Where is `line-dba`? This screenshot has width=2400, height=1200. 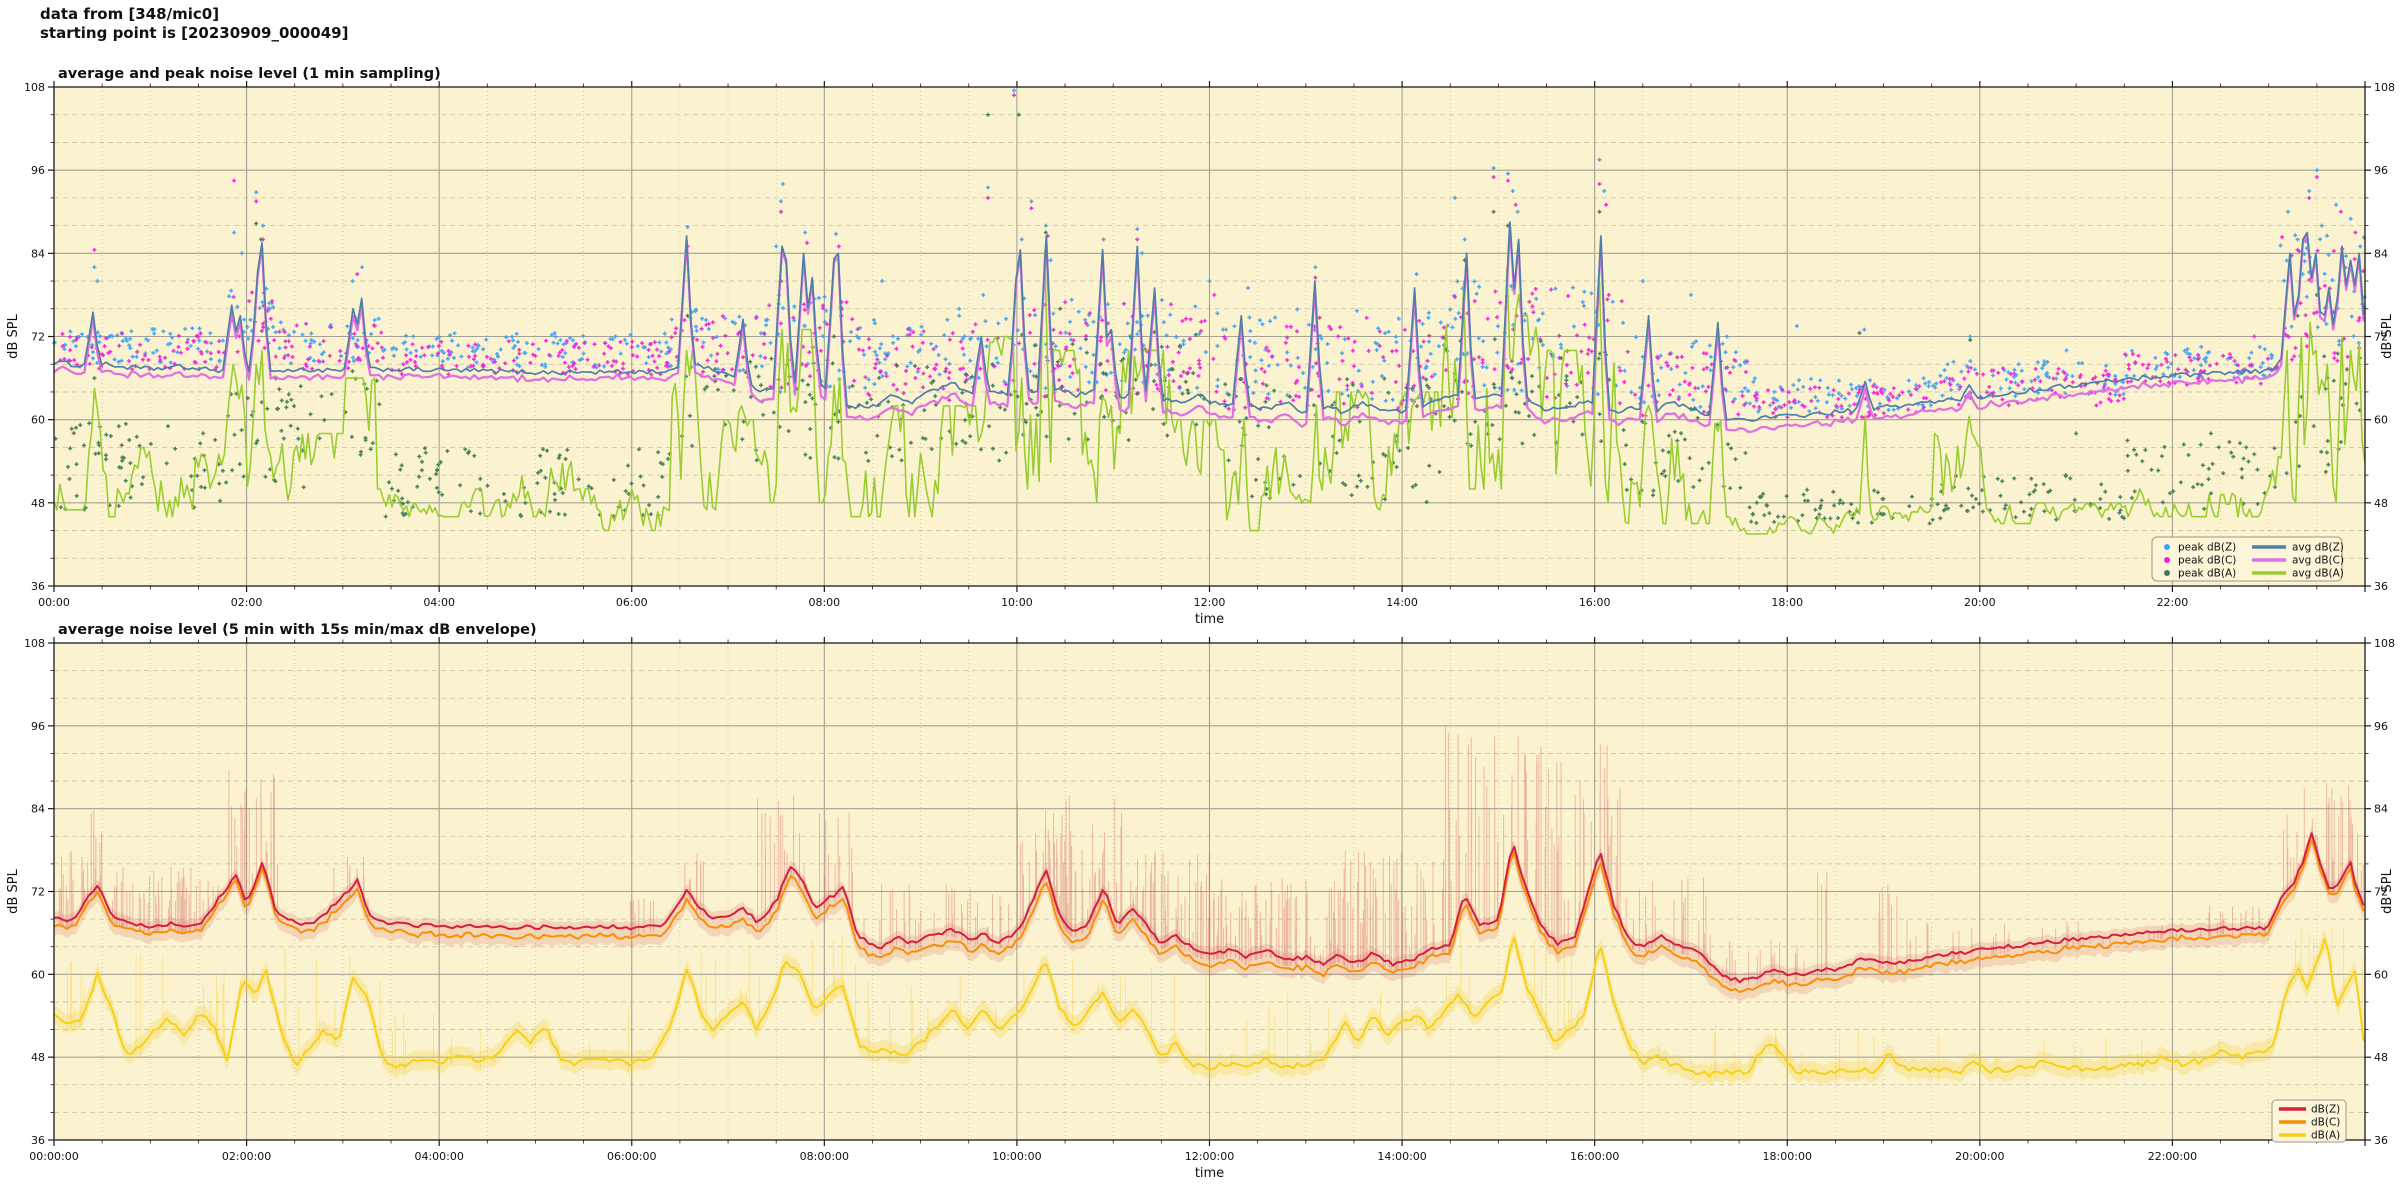
line-dba is located at coordinates (1209, 1007).